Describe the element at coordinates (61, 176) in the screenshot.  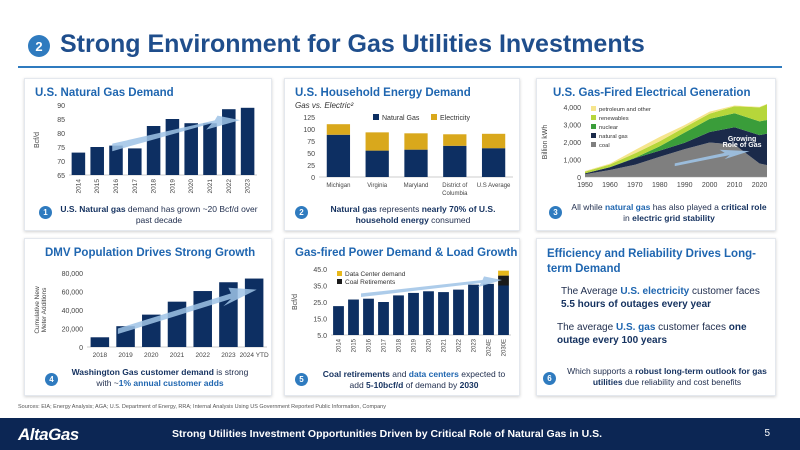
I see `y-tick-label: 65` at that location.